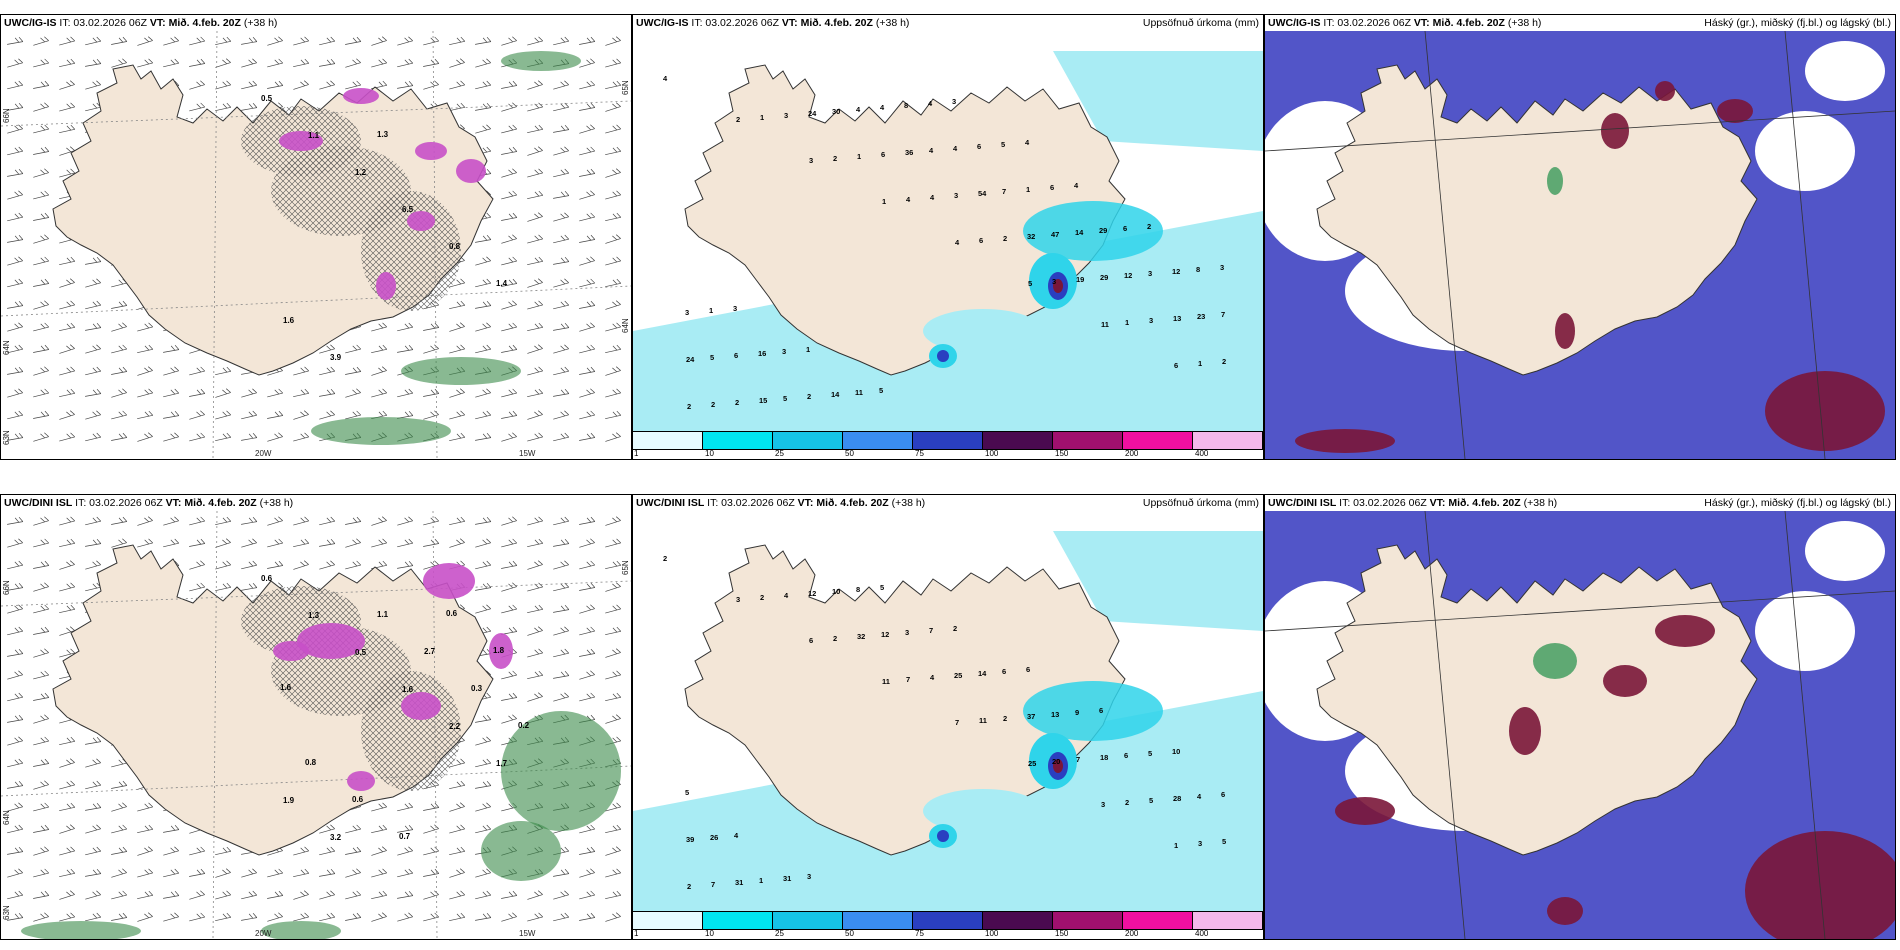 The height and width of the screenshot is (950, 1900). I want to click on graticule-line, so click(215, 725).